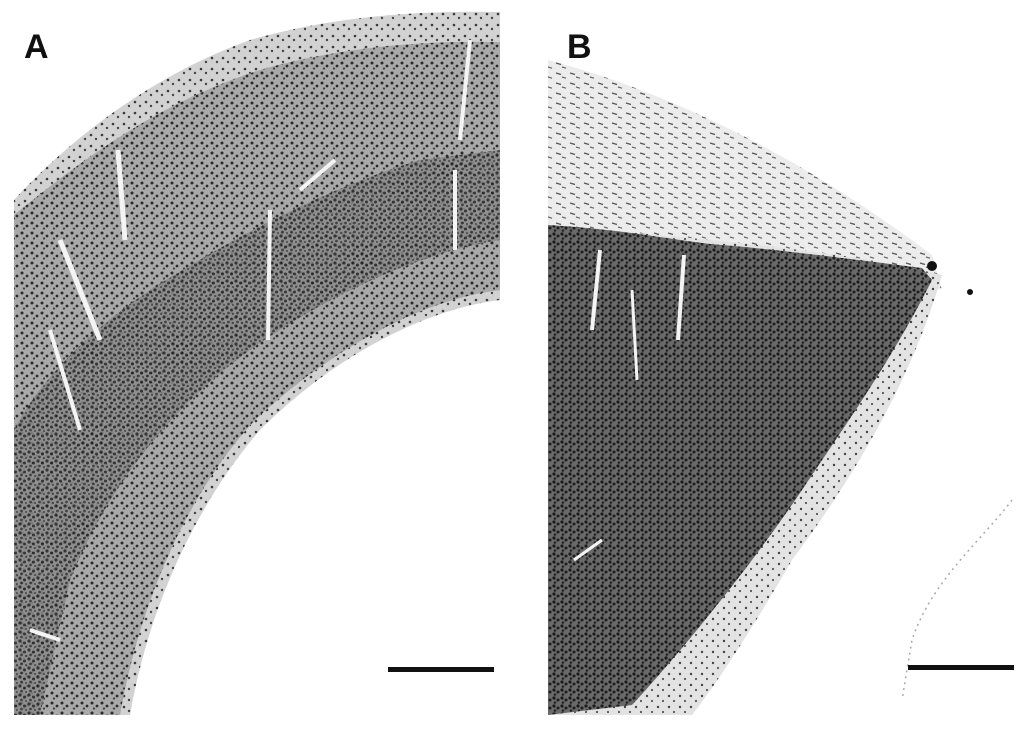 The height and width of the screenshot is (729, 1024). What do you see at coordinates (441, 669) in the screenshot?
I see `panel-a-scale-bar` at bounding box center [441, 669].